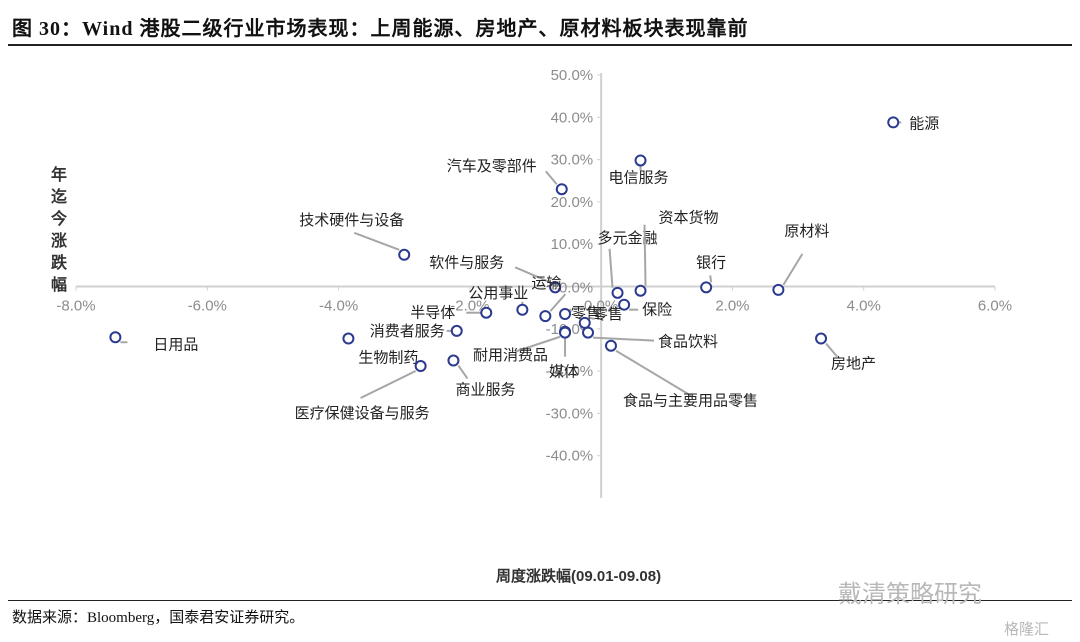 This screenshot has width=1080, height=642. I want to click on source-note: 数据来源：Bloomberg，国泰君安证券研究。, so click(158, 618).